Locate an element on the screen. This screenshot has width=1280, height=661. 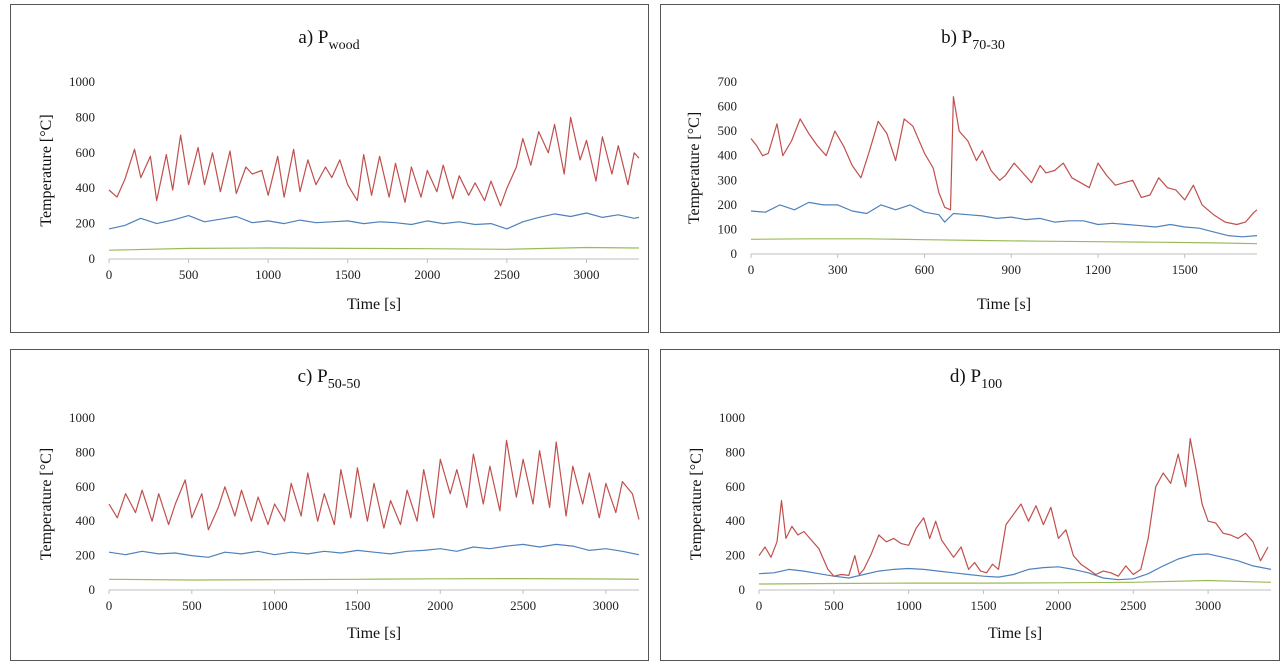
chart-a-xtick-label: 2500 is located at coordinates (507, 274).